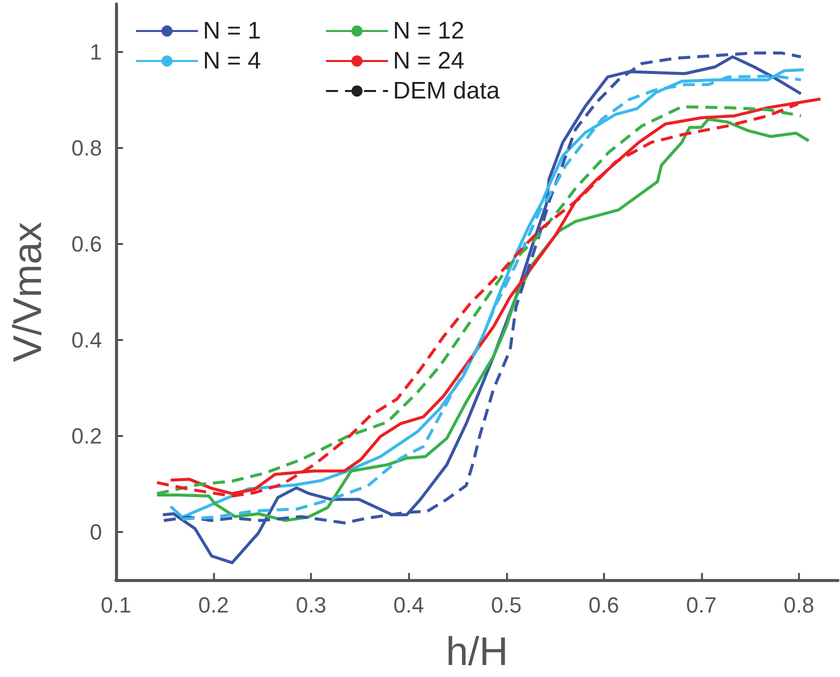 Image resolution: width=840 pixels, height=677 pixels. What do you see at coordinates (86, 340) in the screenshot?
I see `y-tick-label: 0.4` at bounding box center [86, 340].